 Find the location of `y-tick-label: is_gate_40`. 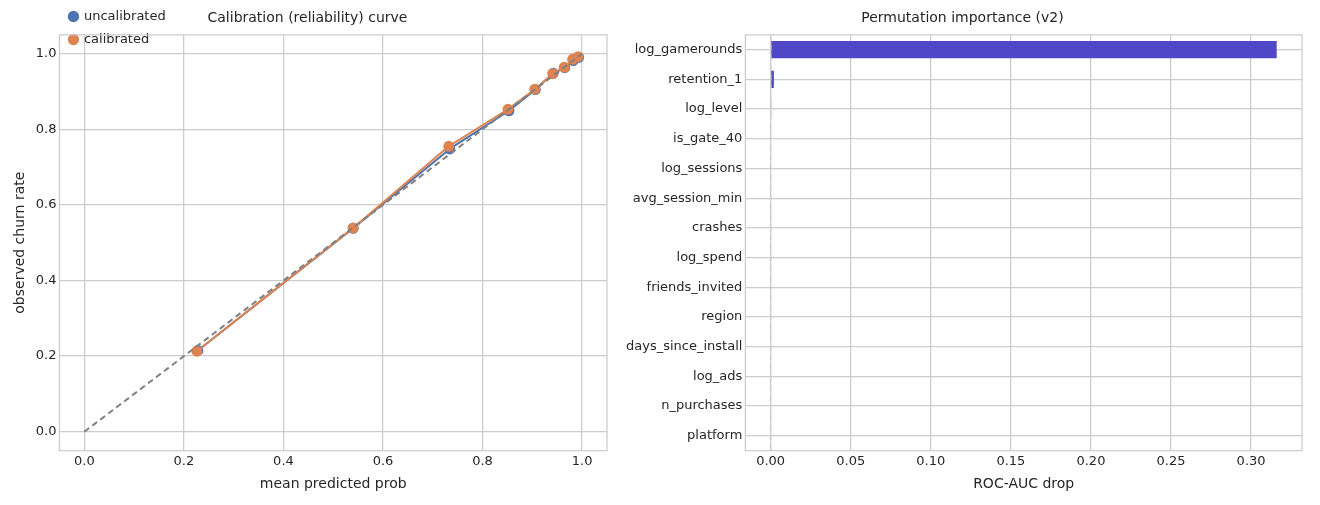

y-tick-label: is_gate_40 is located at coordinates (708, 138).